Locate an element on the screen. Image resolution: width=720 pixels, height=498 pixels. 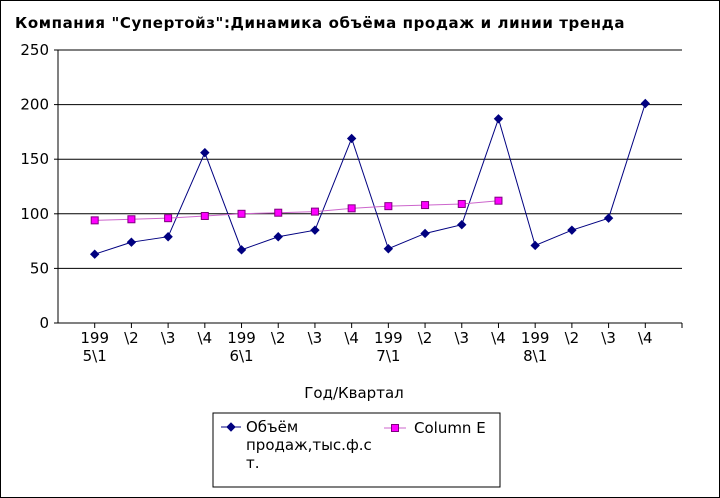
y-tick-label: 150 is located at coordinates (34, 159).